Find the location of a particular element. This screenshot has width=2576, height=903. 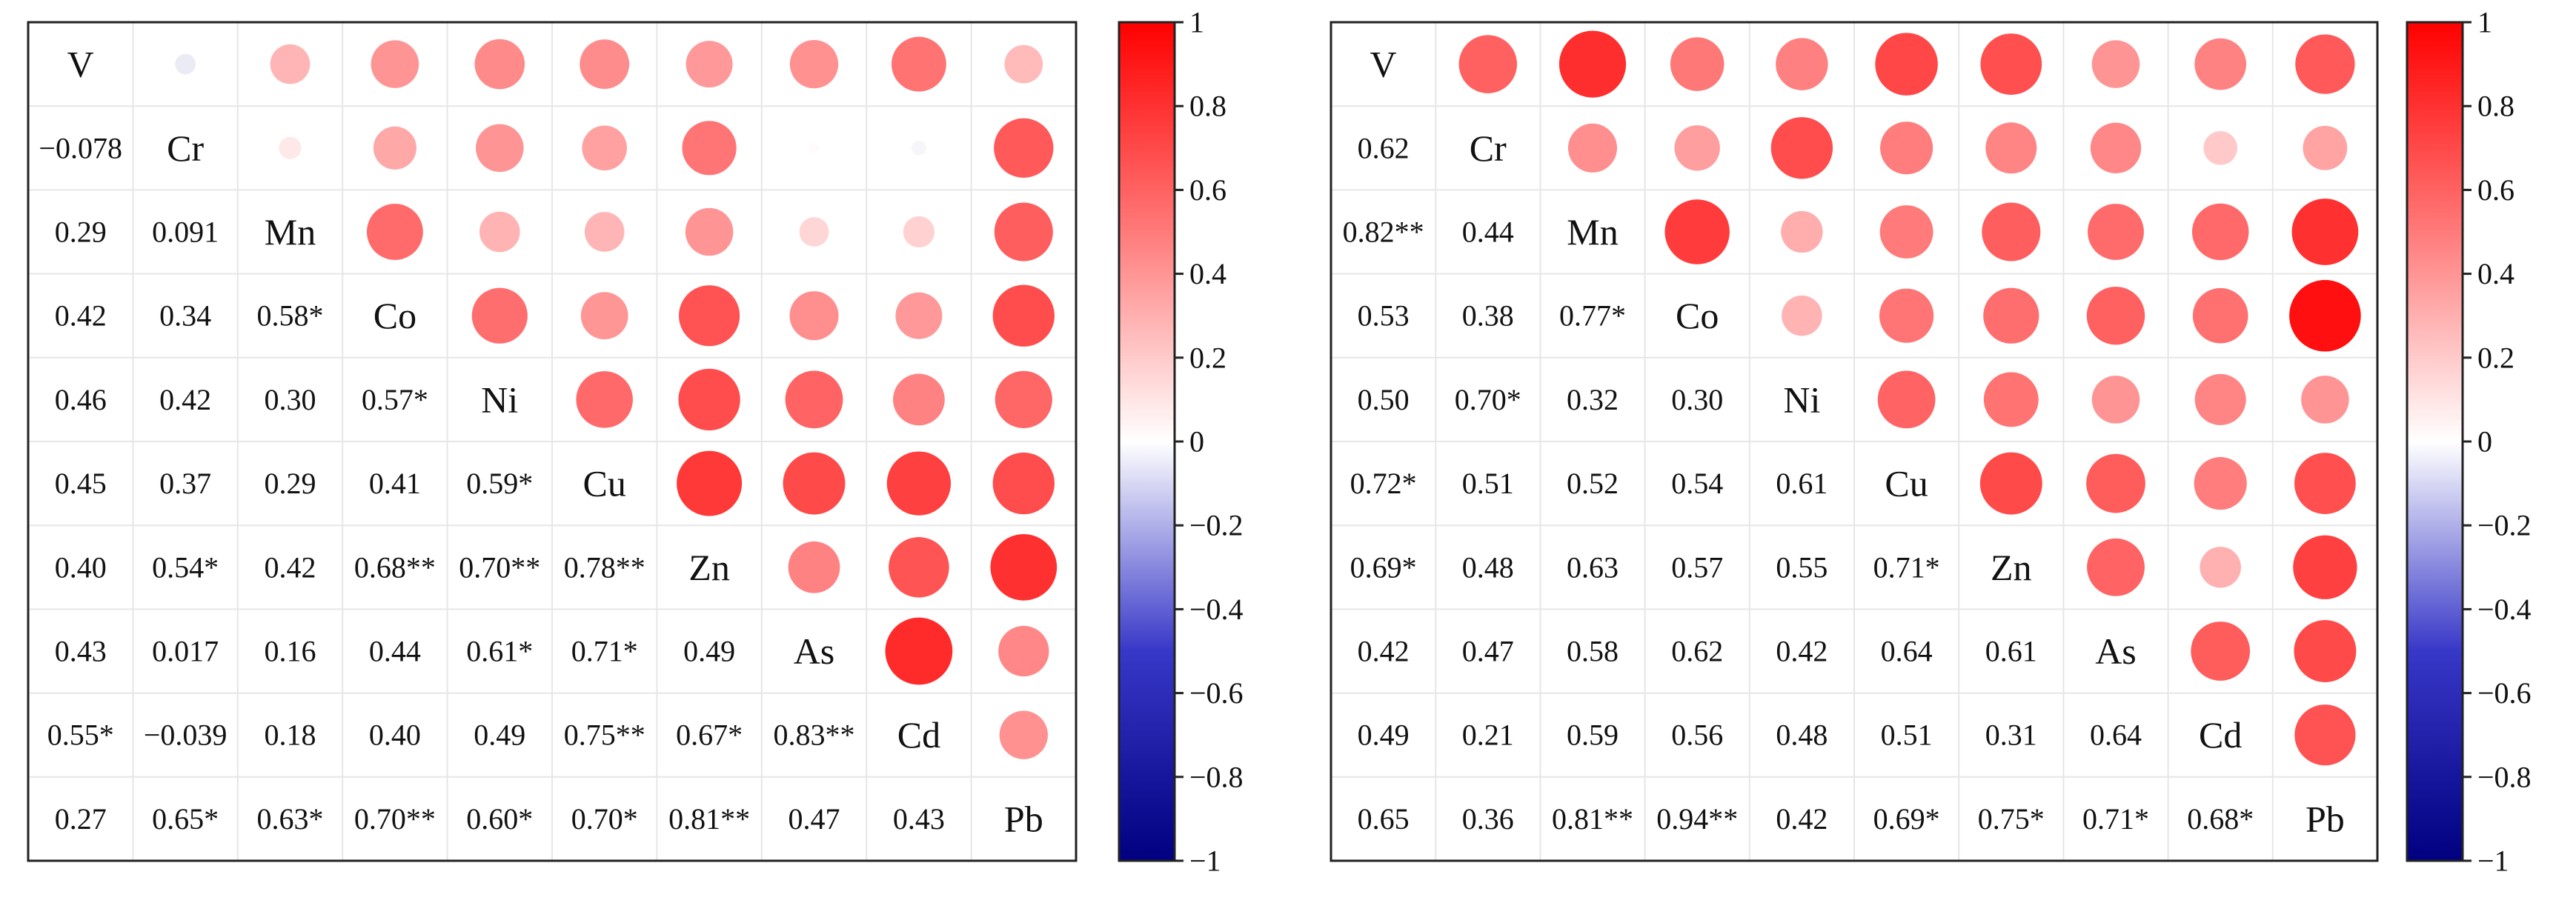

correlation-value-label: 0.65* is located at coordinates (185, 819).